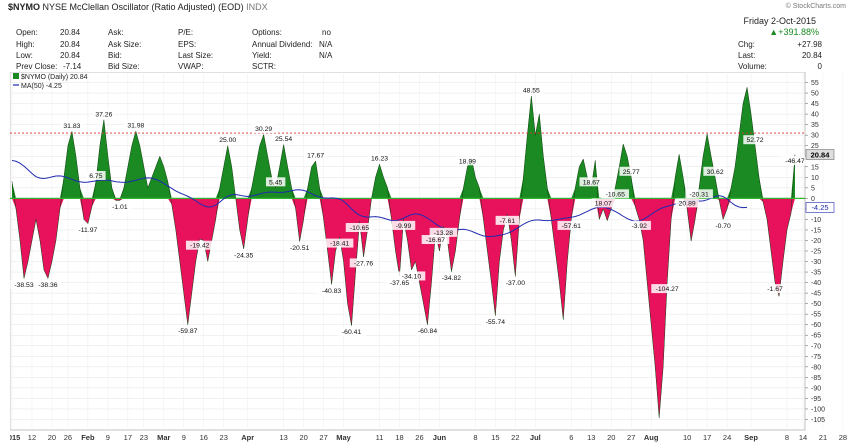 Image resolution: width=852 pixels, height=445 pixels. I want to click on data-label: -16.67, so click(435, 240).